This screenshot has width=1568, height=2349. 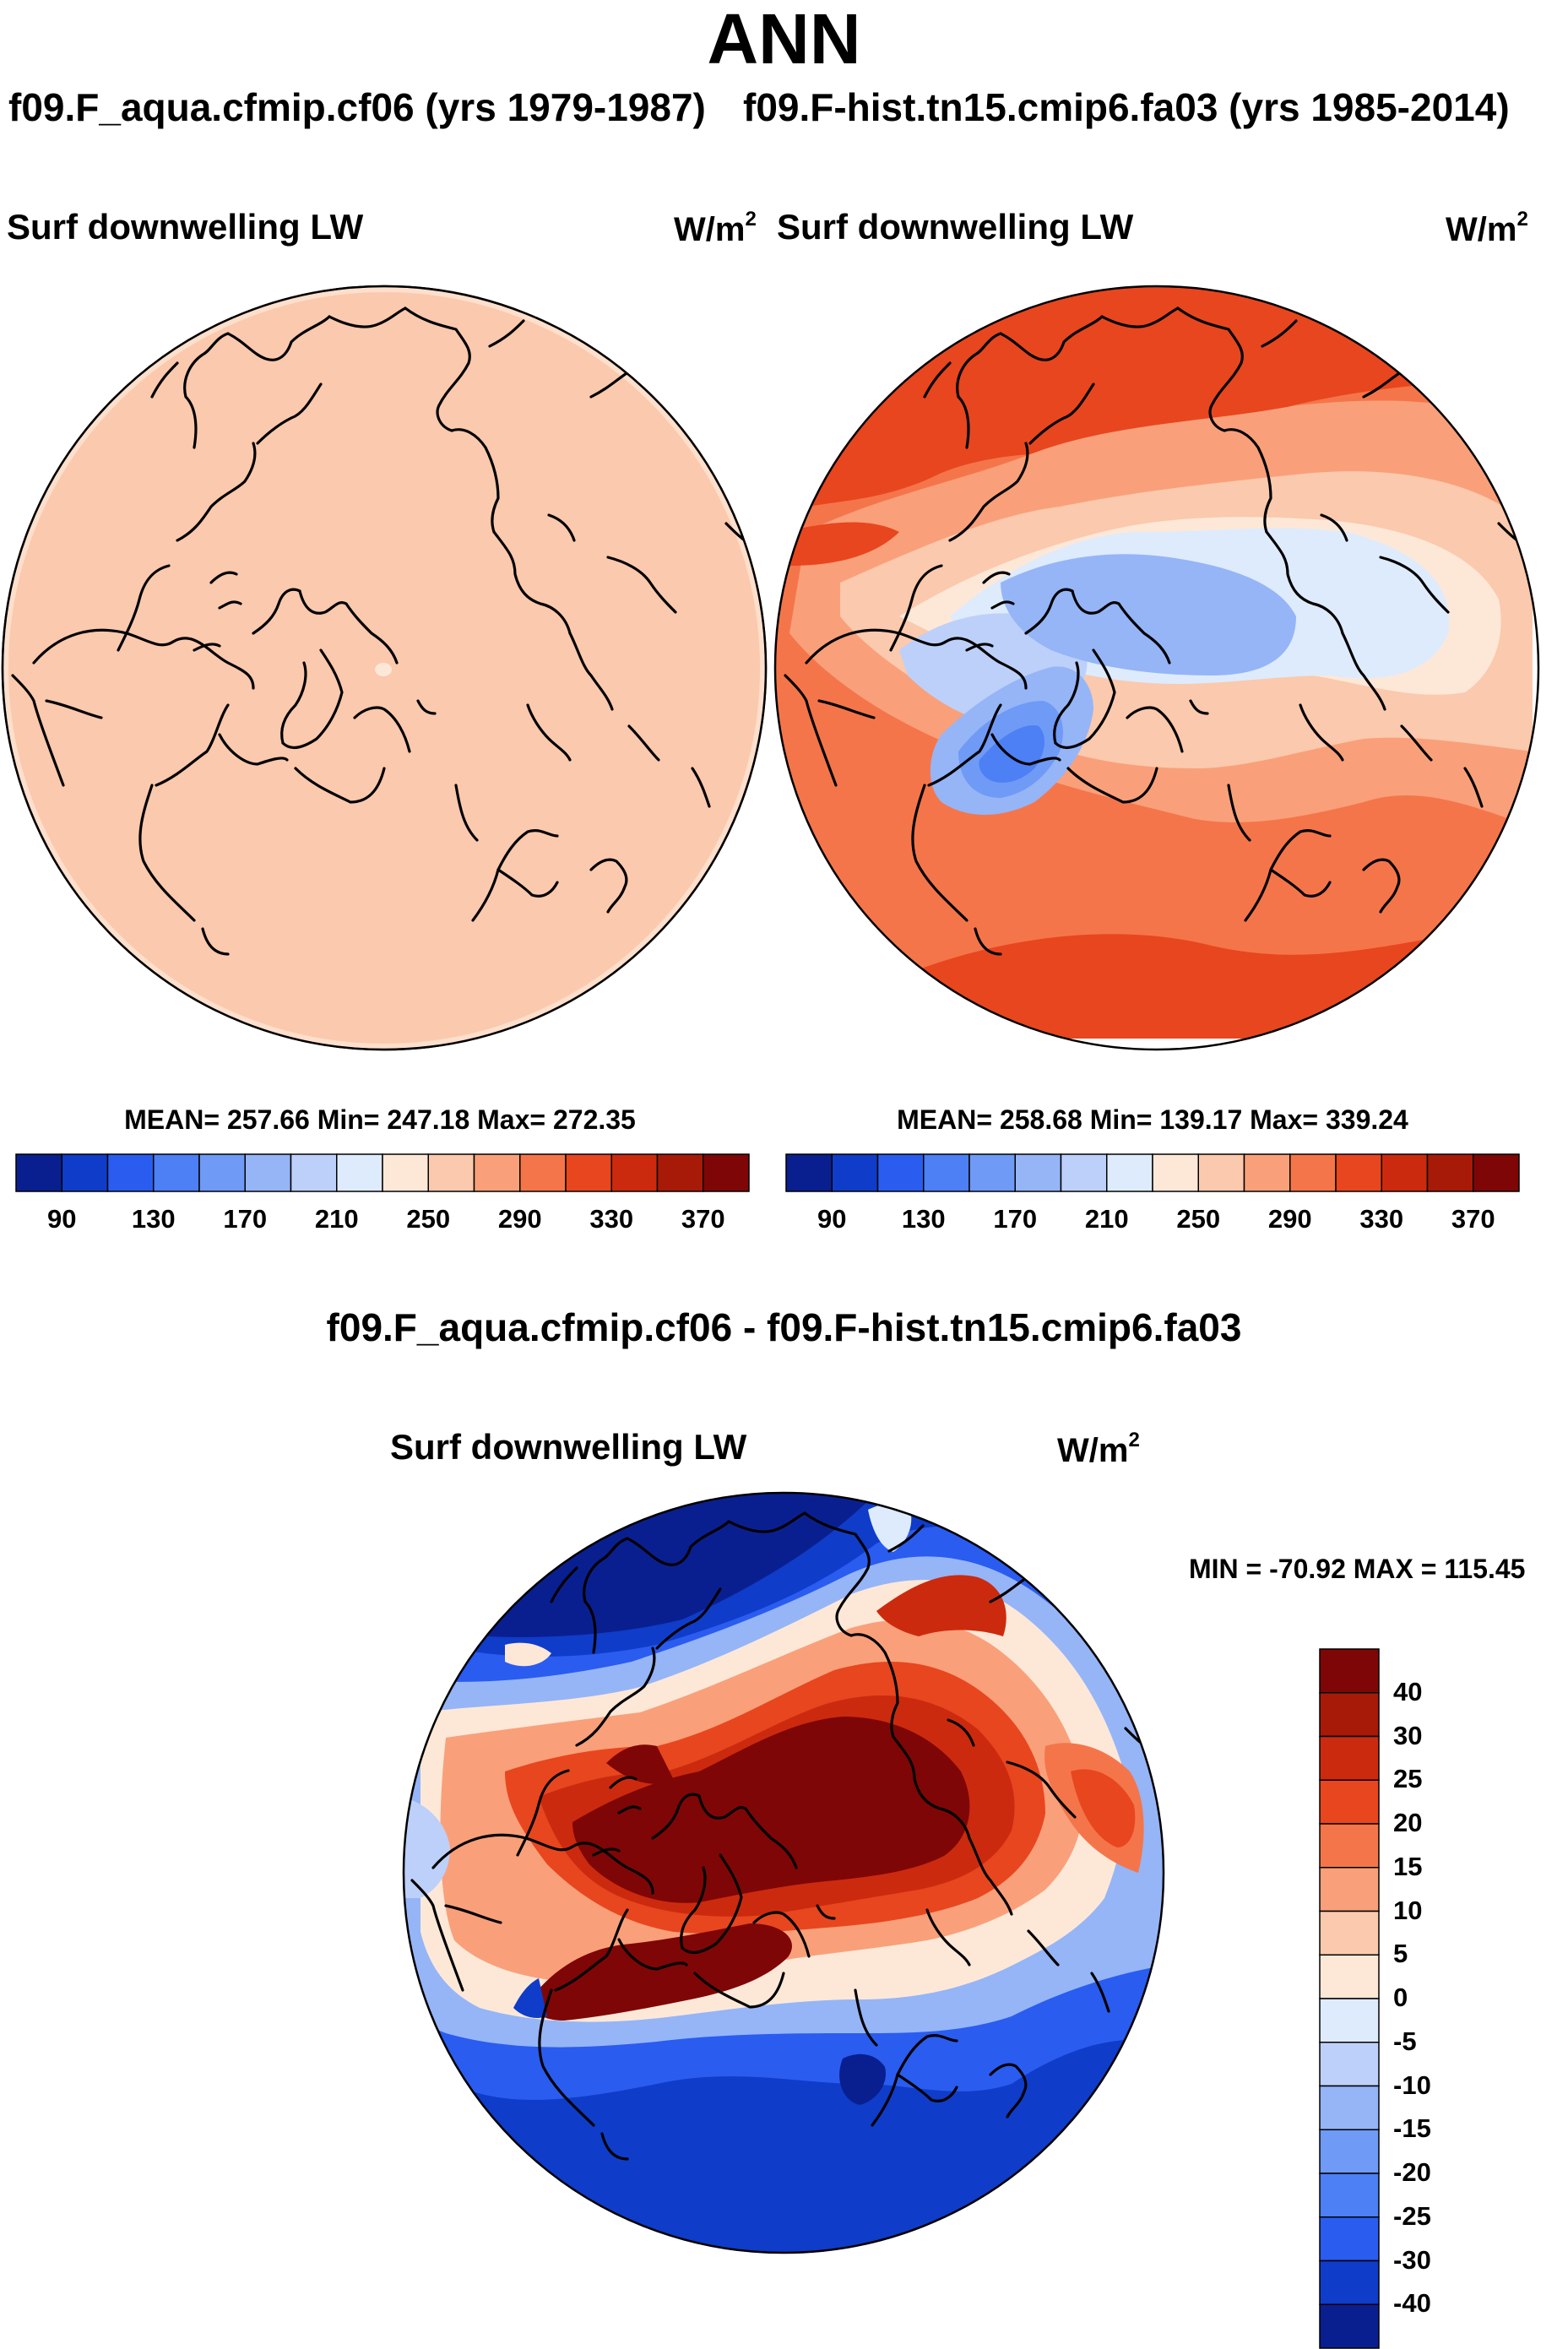 I want to click on left-colorbar-tick-label: 210, so click(x=336, y=1219).